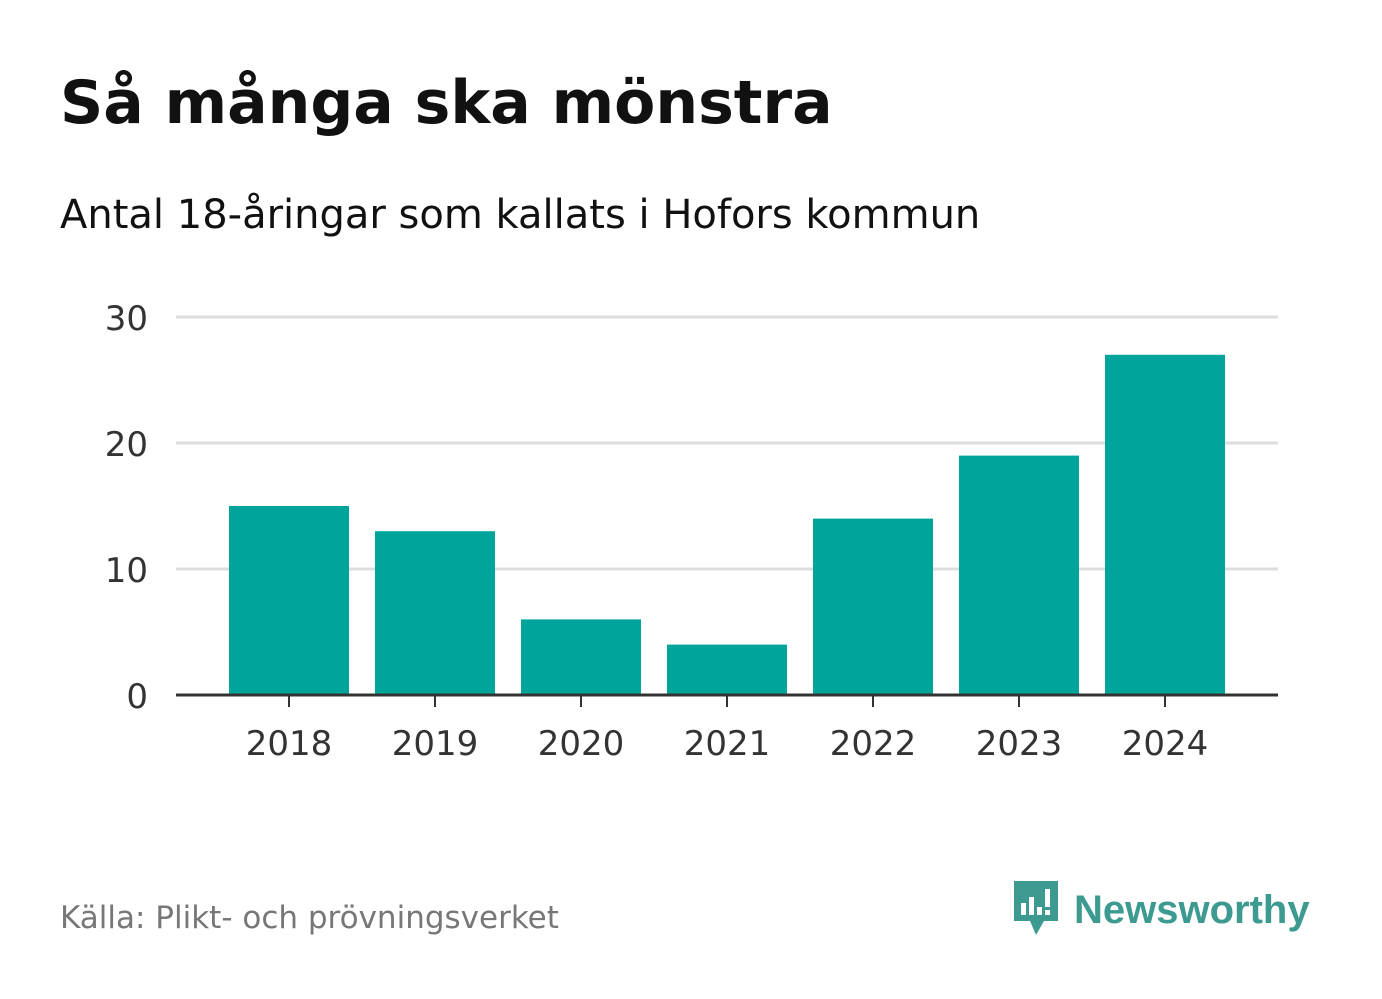 This screenshot has width=1382, height=999. What do you see at coordinates (1019, 744) in the screenshot?
I see `x-tick-label: 2023` at bounding box center [1019, 744].